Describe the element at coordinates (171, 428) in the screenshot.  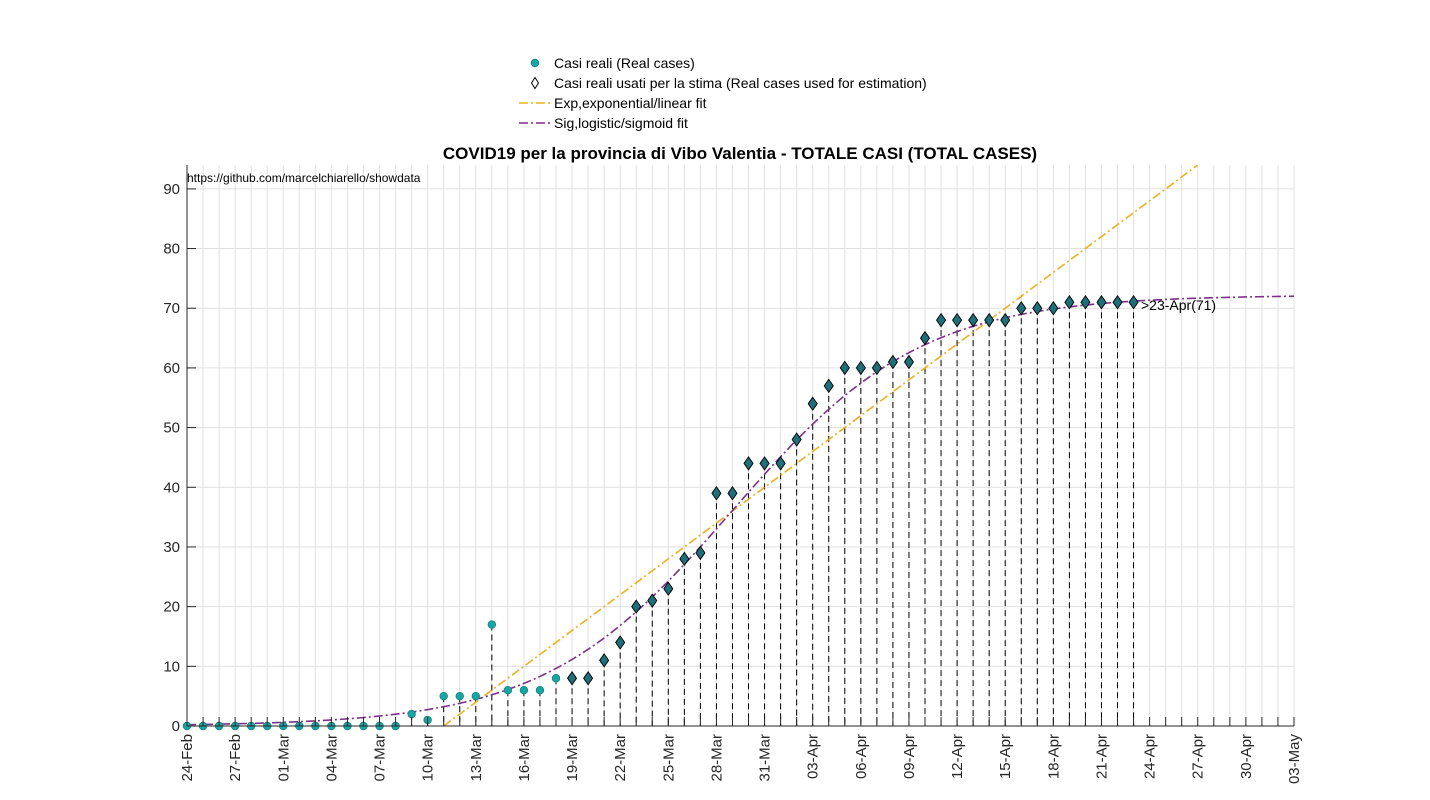
I see `y-tick-label: 50` at that location.